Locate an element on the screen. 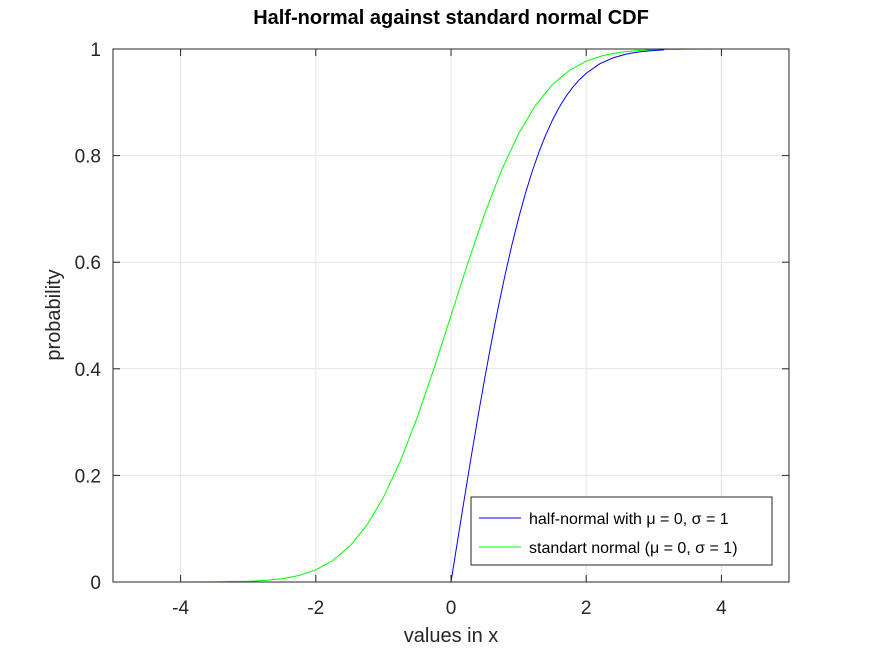 The image size is (872, 654). x-tick-label: 2 is located at coordinates (586, 608).